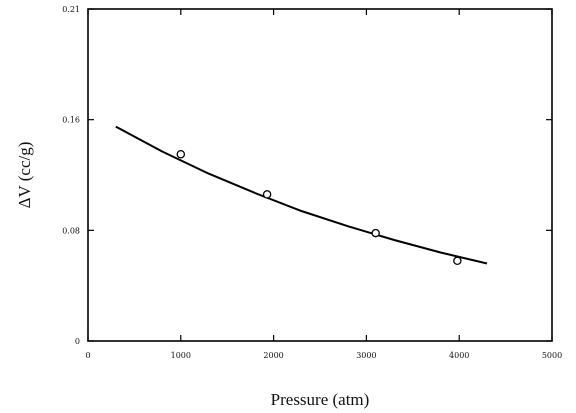  What do you see at coordinates (77, 341) in the screenshot?
I see `y-tick-label: 0` at bounding box center [77, 341].